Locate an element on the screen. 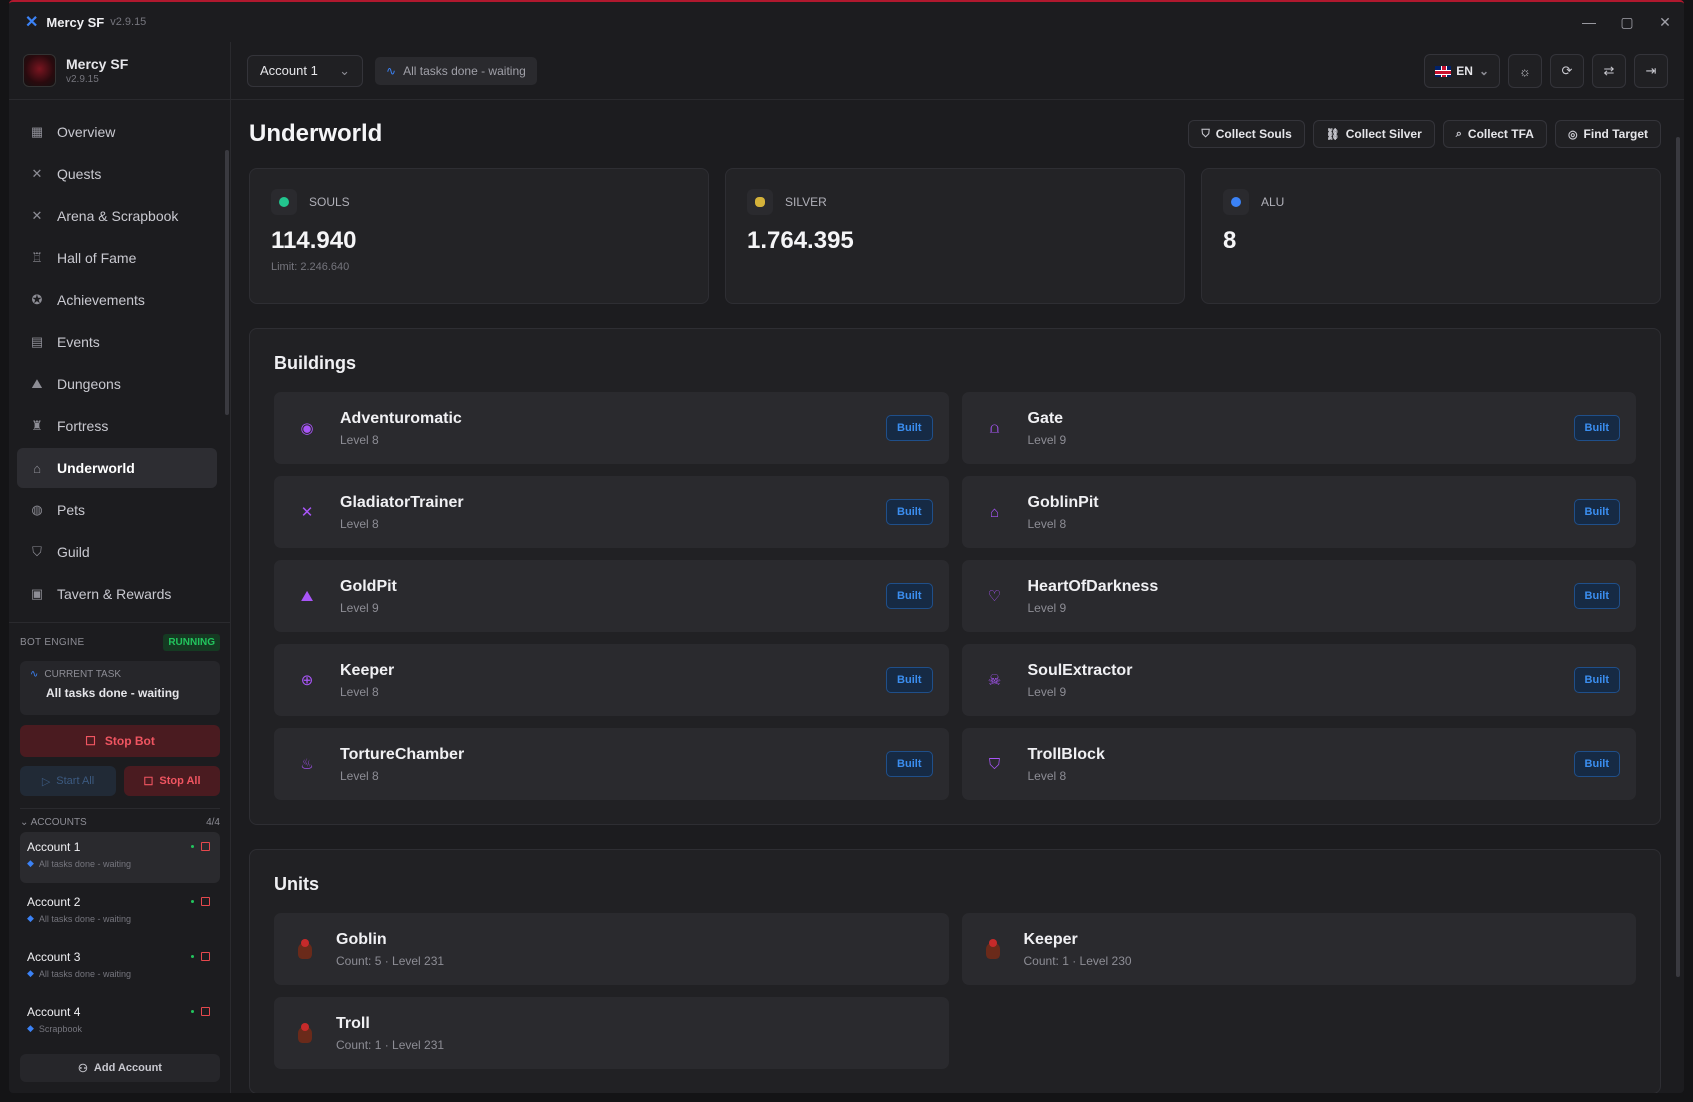  building-name: GladiatorTrainer is located at coordinates (402, 502).